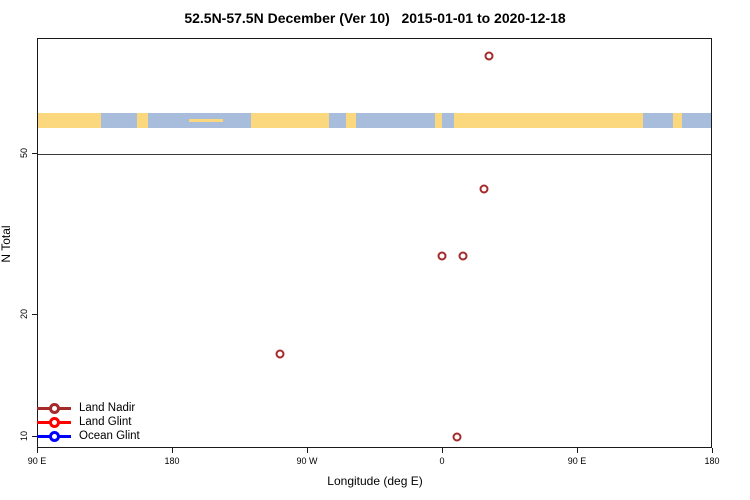  I want to click on y-tick-label: 50, so click(24, 152).